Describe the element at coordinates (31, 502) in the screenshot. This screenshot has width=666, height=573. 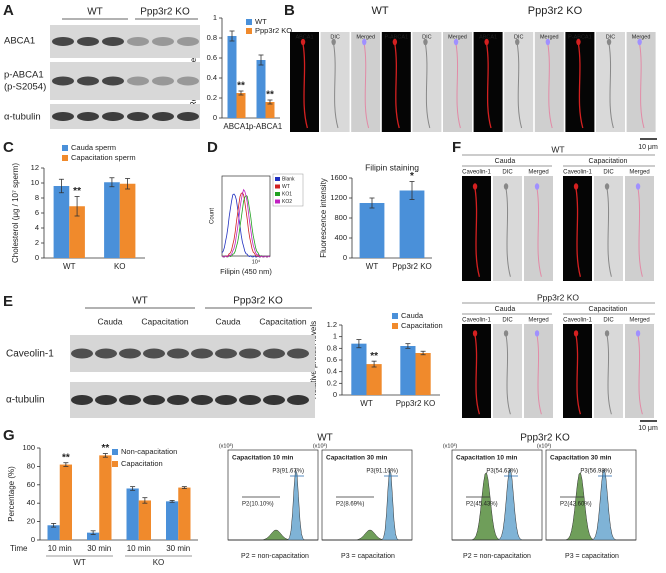
I see `y-tick-label: 40` at that location.